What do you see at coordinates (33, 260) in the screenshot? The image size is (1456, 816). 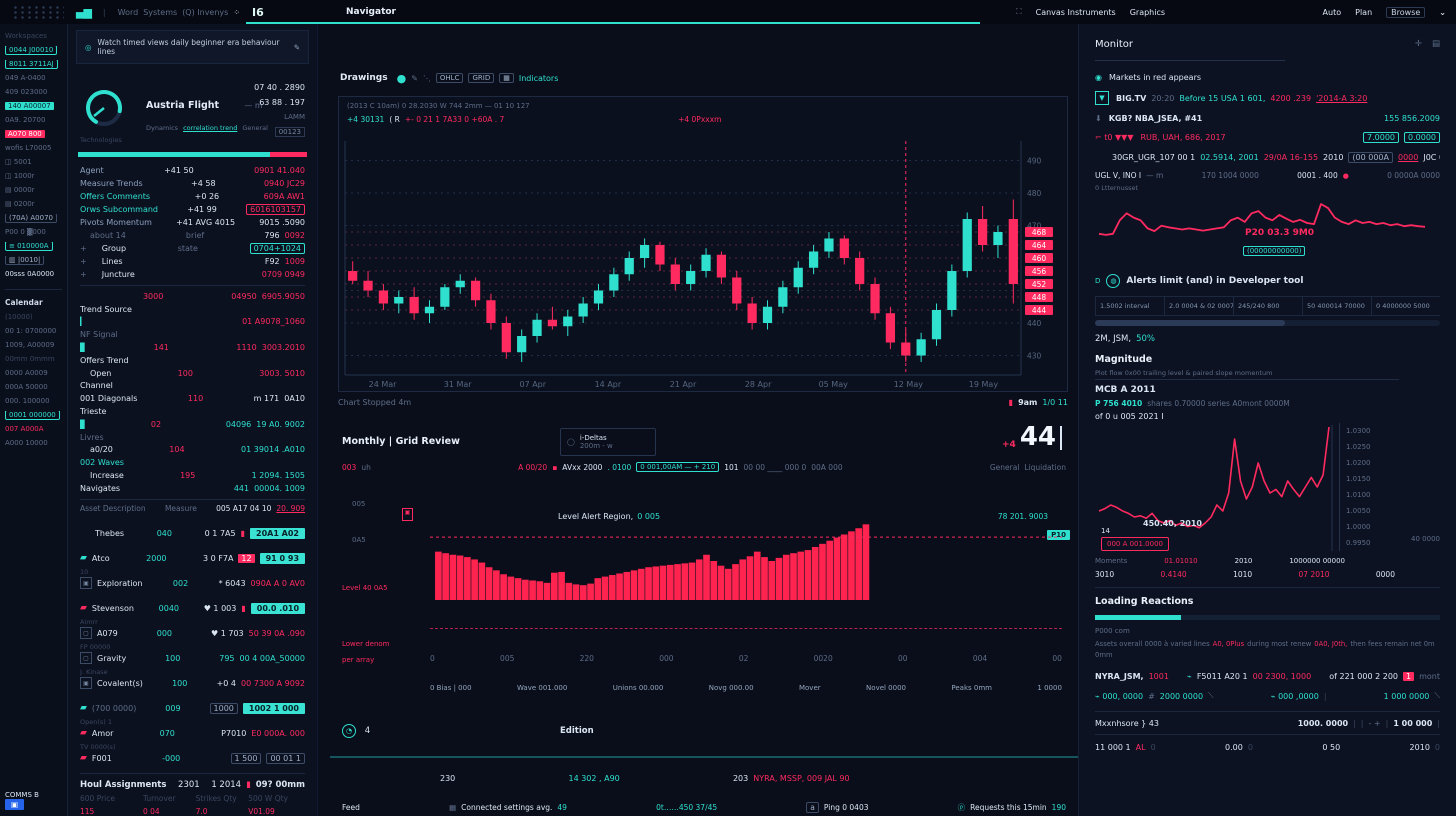 I see `watchlist-item: ▥ |0010|` at bounding box center [33, 260].